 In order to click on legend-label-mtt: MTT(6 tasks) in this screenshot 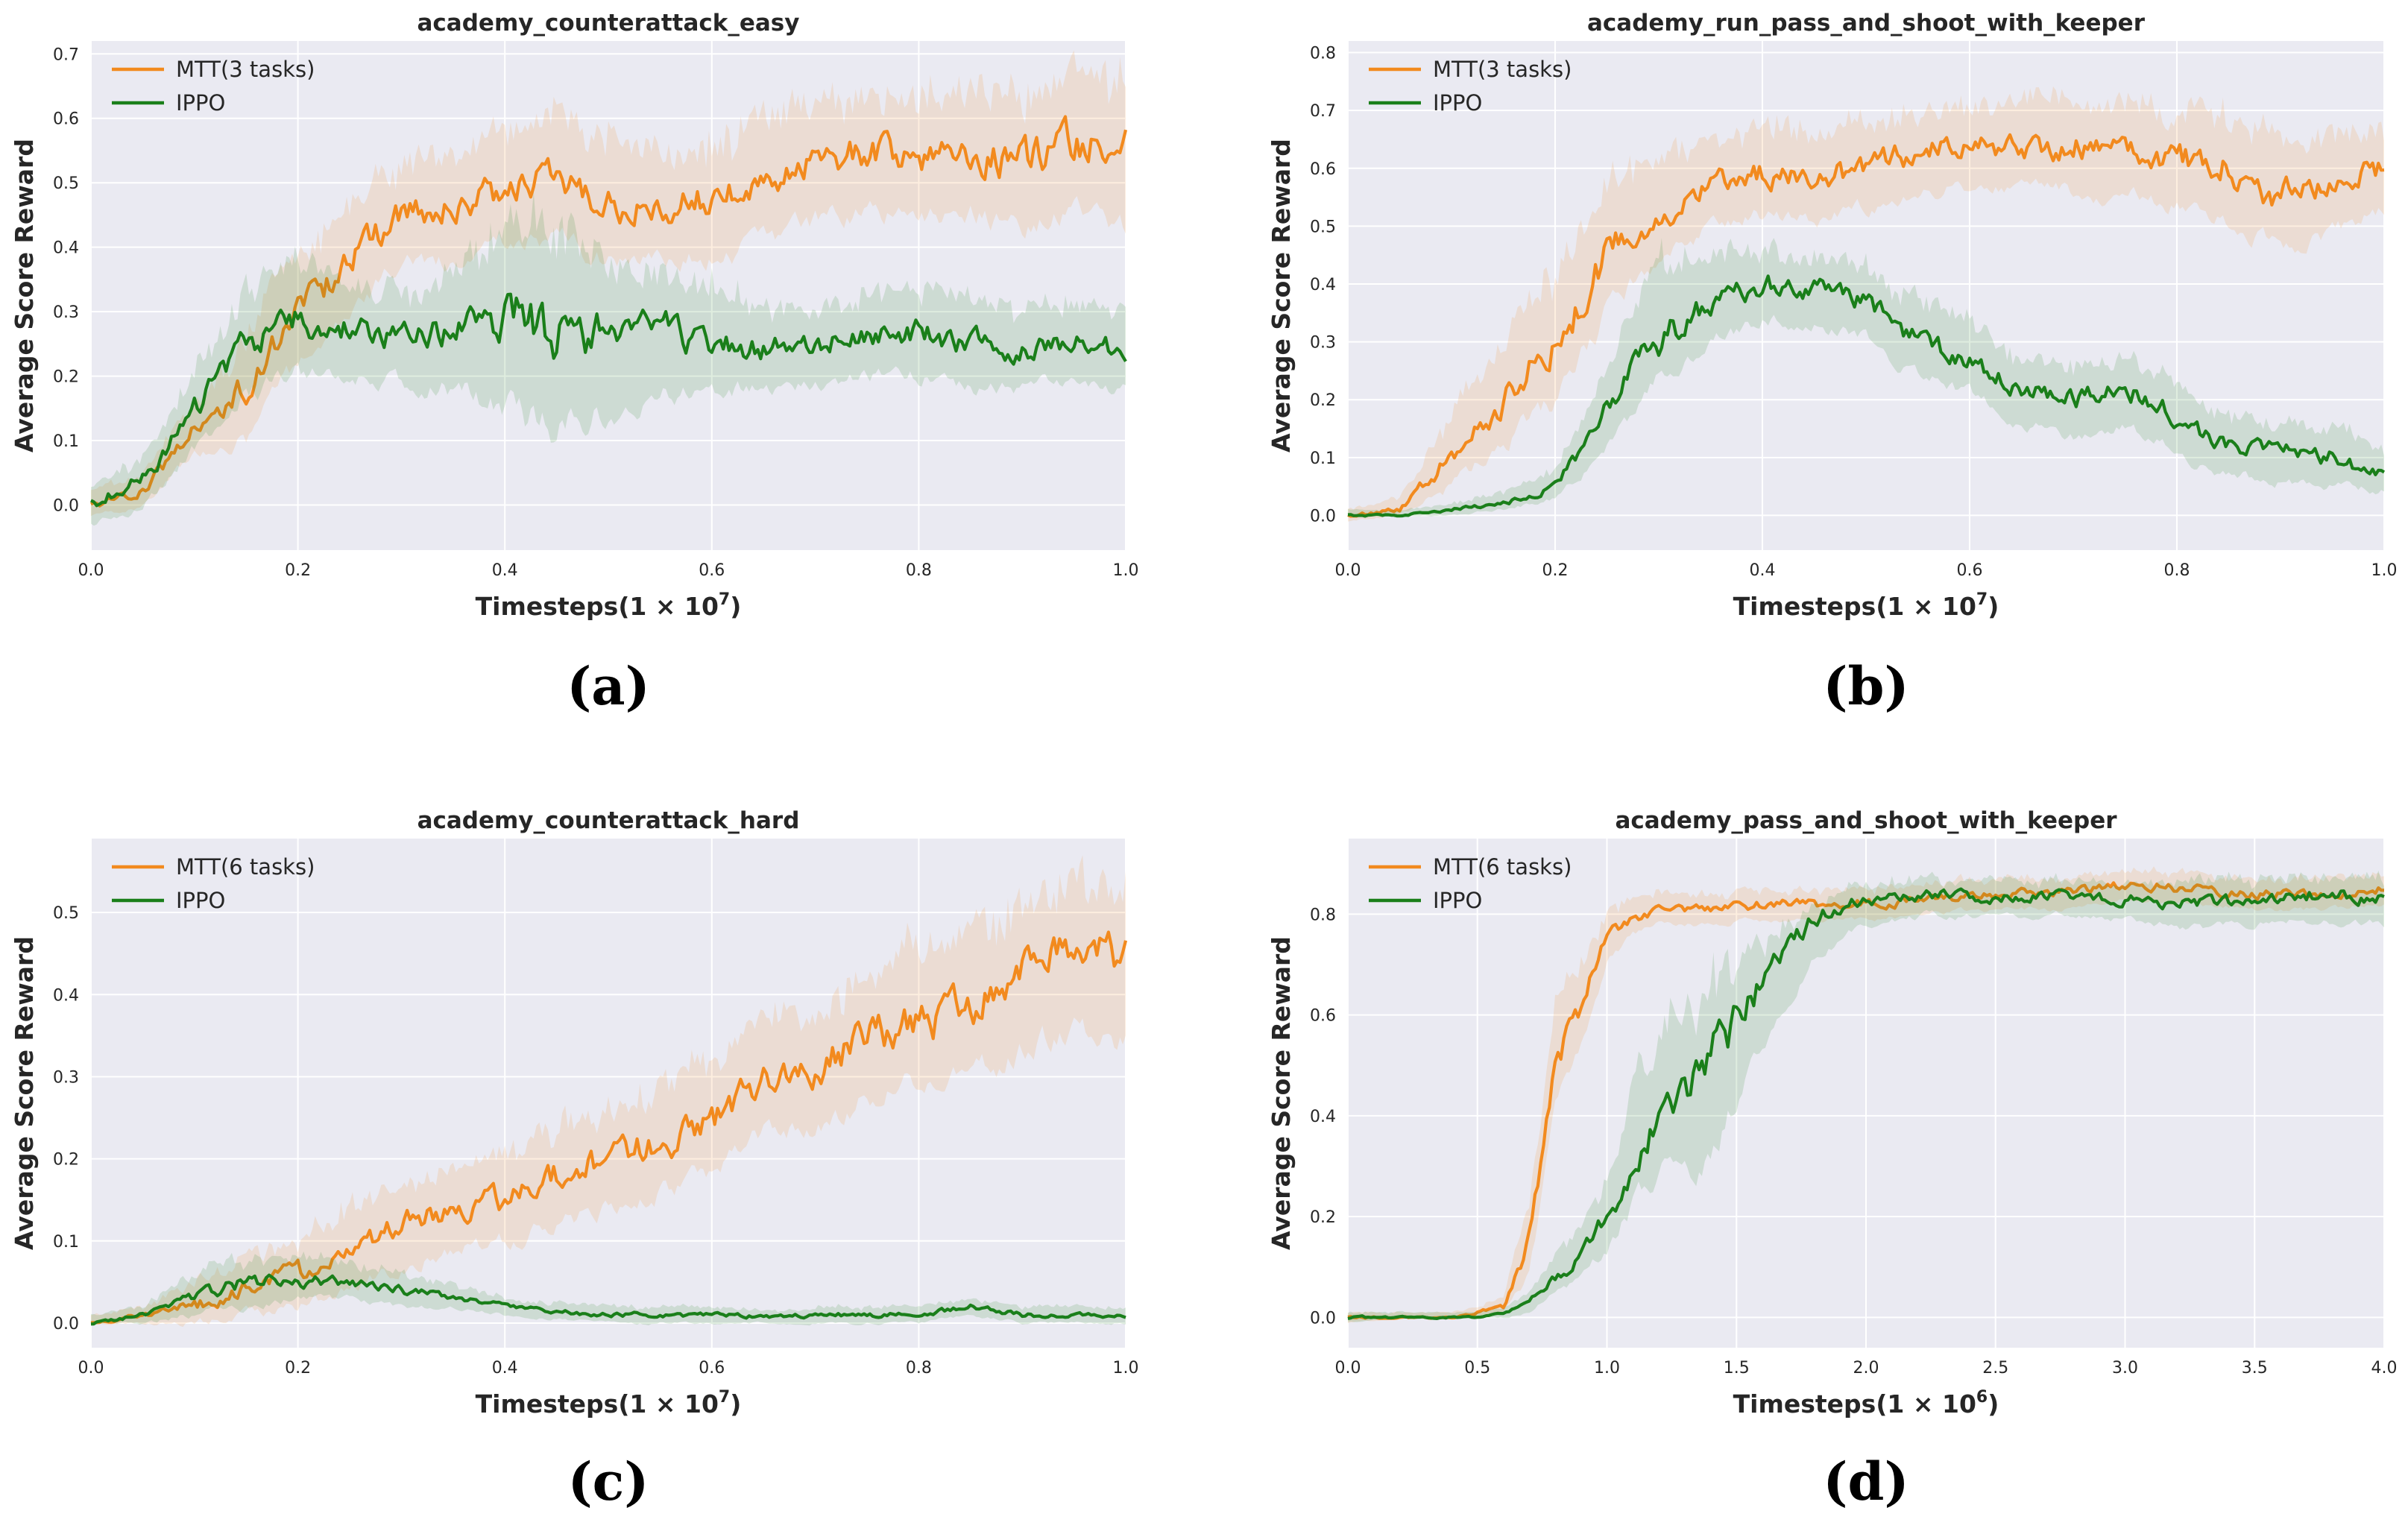, I will do `click(1502, 867)`.